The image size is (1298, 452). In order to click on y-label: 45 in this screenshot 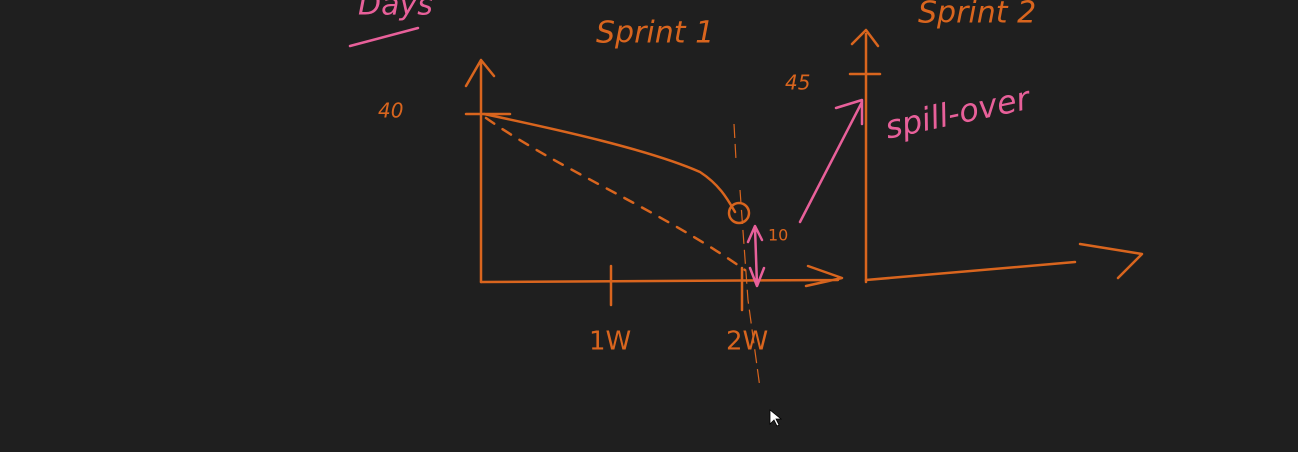, I will do `click(797, 83)`.